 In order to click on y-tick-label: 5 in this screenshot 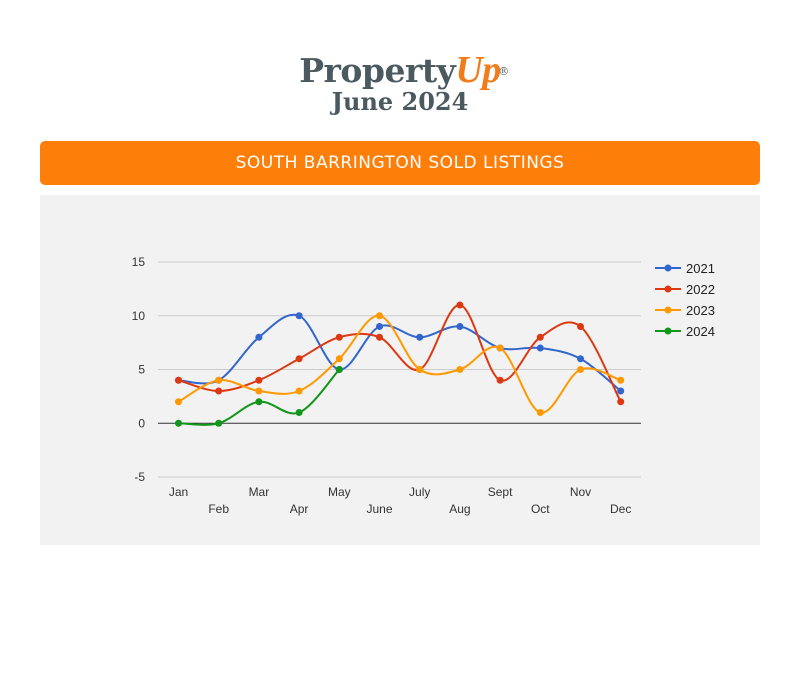, I will do `click(141, 370)`.